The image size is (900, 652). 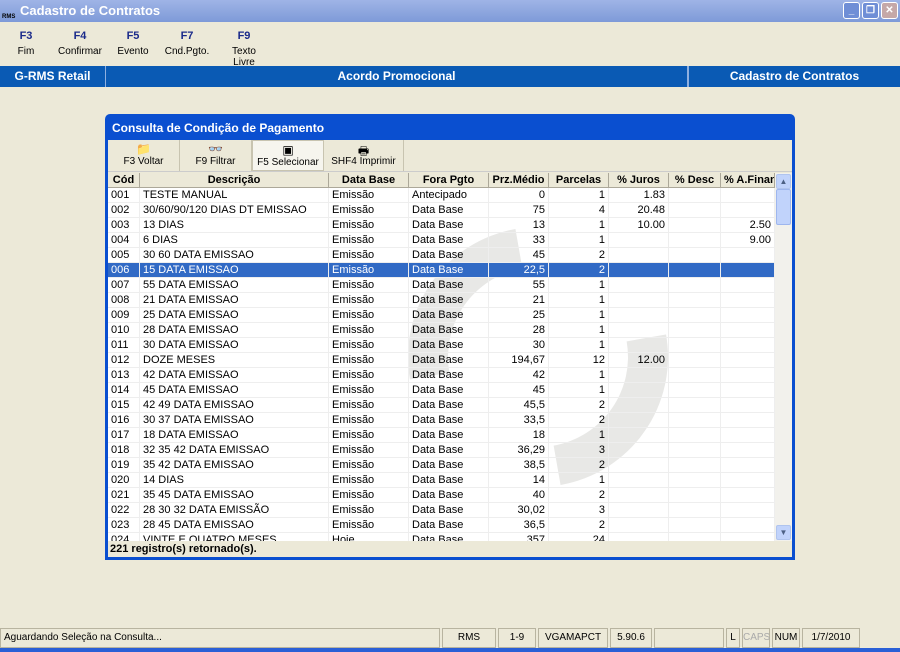 I want to click on cell-prz-medio: 33,5, so click(x=519, y=420).